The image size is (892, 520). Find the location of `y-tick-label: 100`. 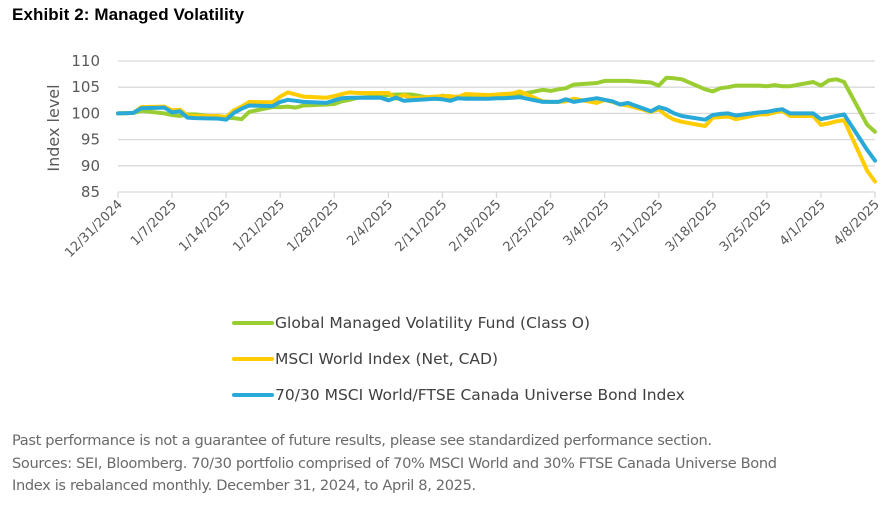

y-tick-label: 100 is located at coordinates (85, 113).